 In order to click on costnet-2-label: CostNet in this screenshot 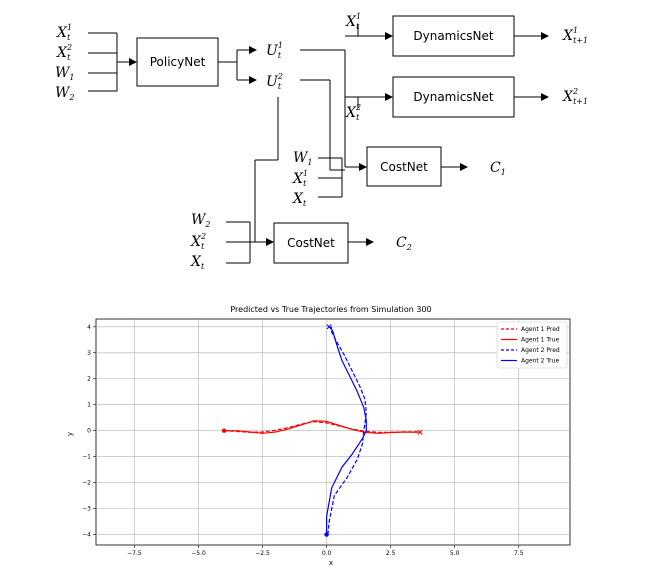, I will do `click(311, 243)`.